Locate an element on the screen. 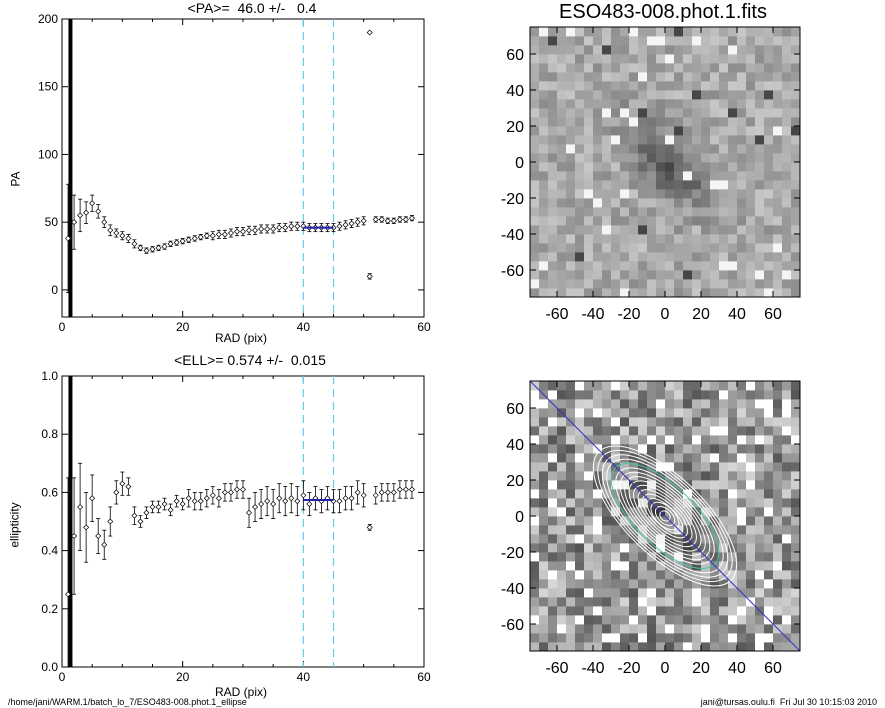 The width and height of the screenshot is (885, 708). ell-ytick-label: 0.2 is located at coordinates (49, 609).